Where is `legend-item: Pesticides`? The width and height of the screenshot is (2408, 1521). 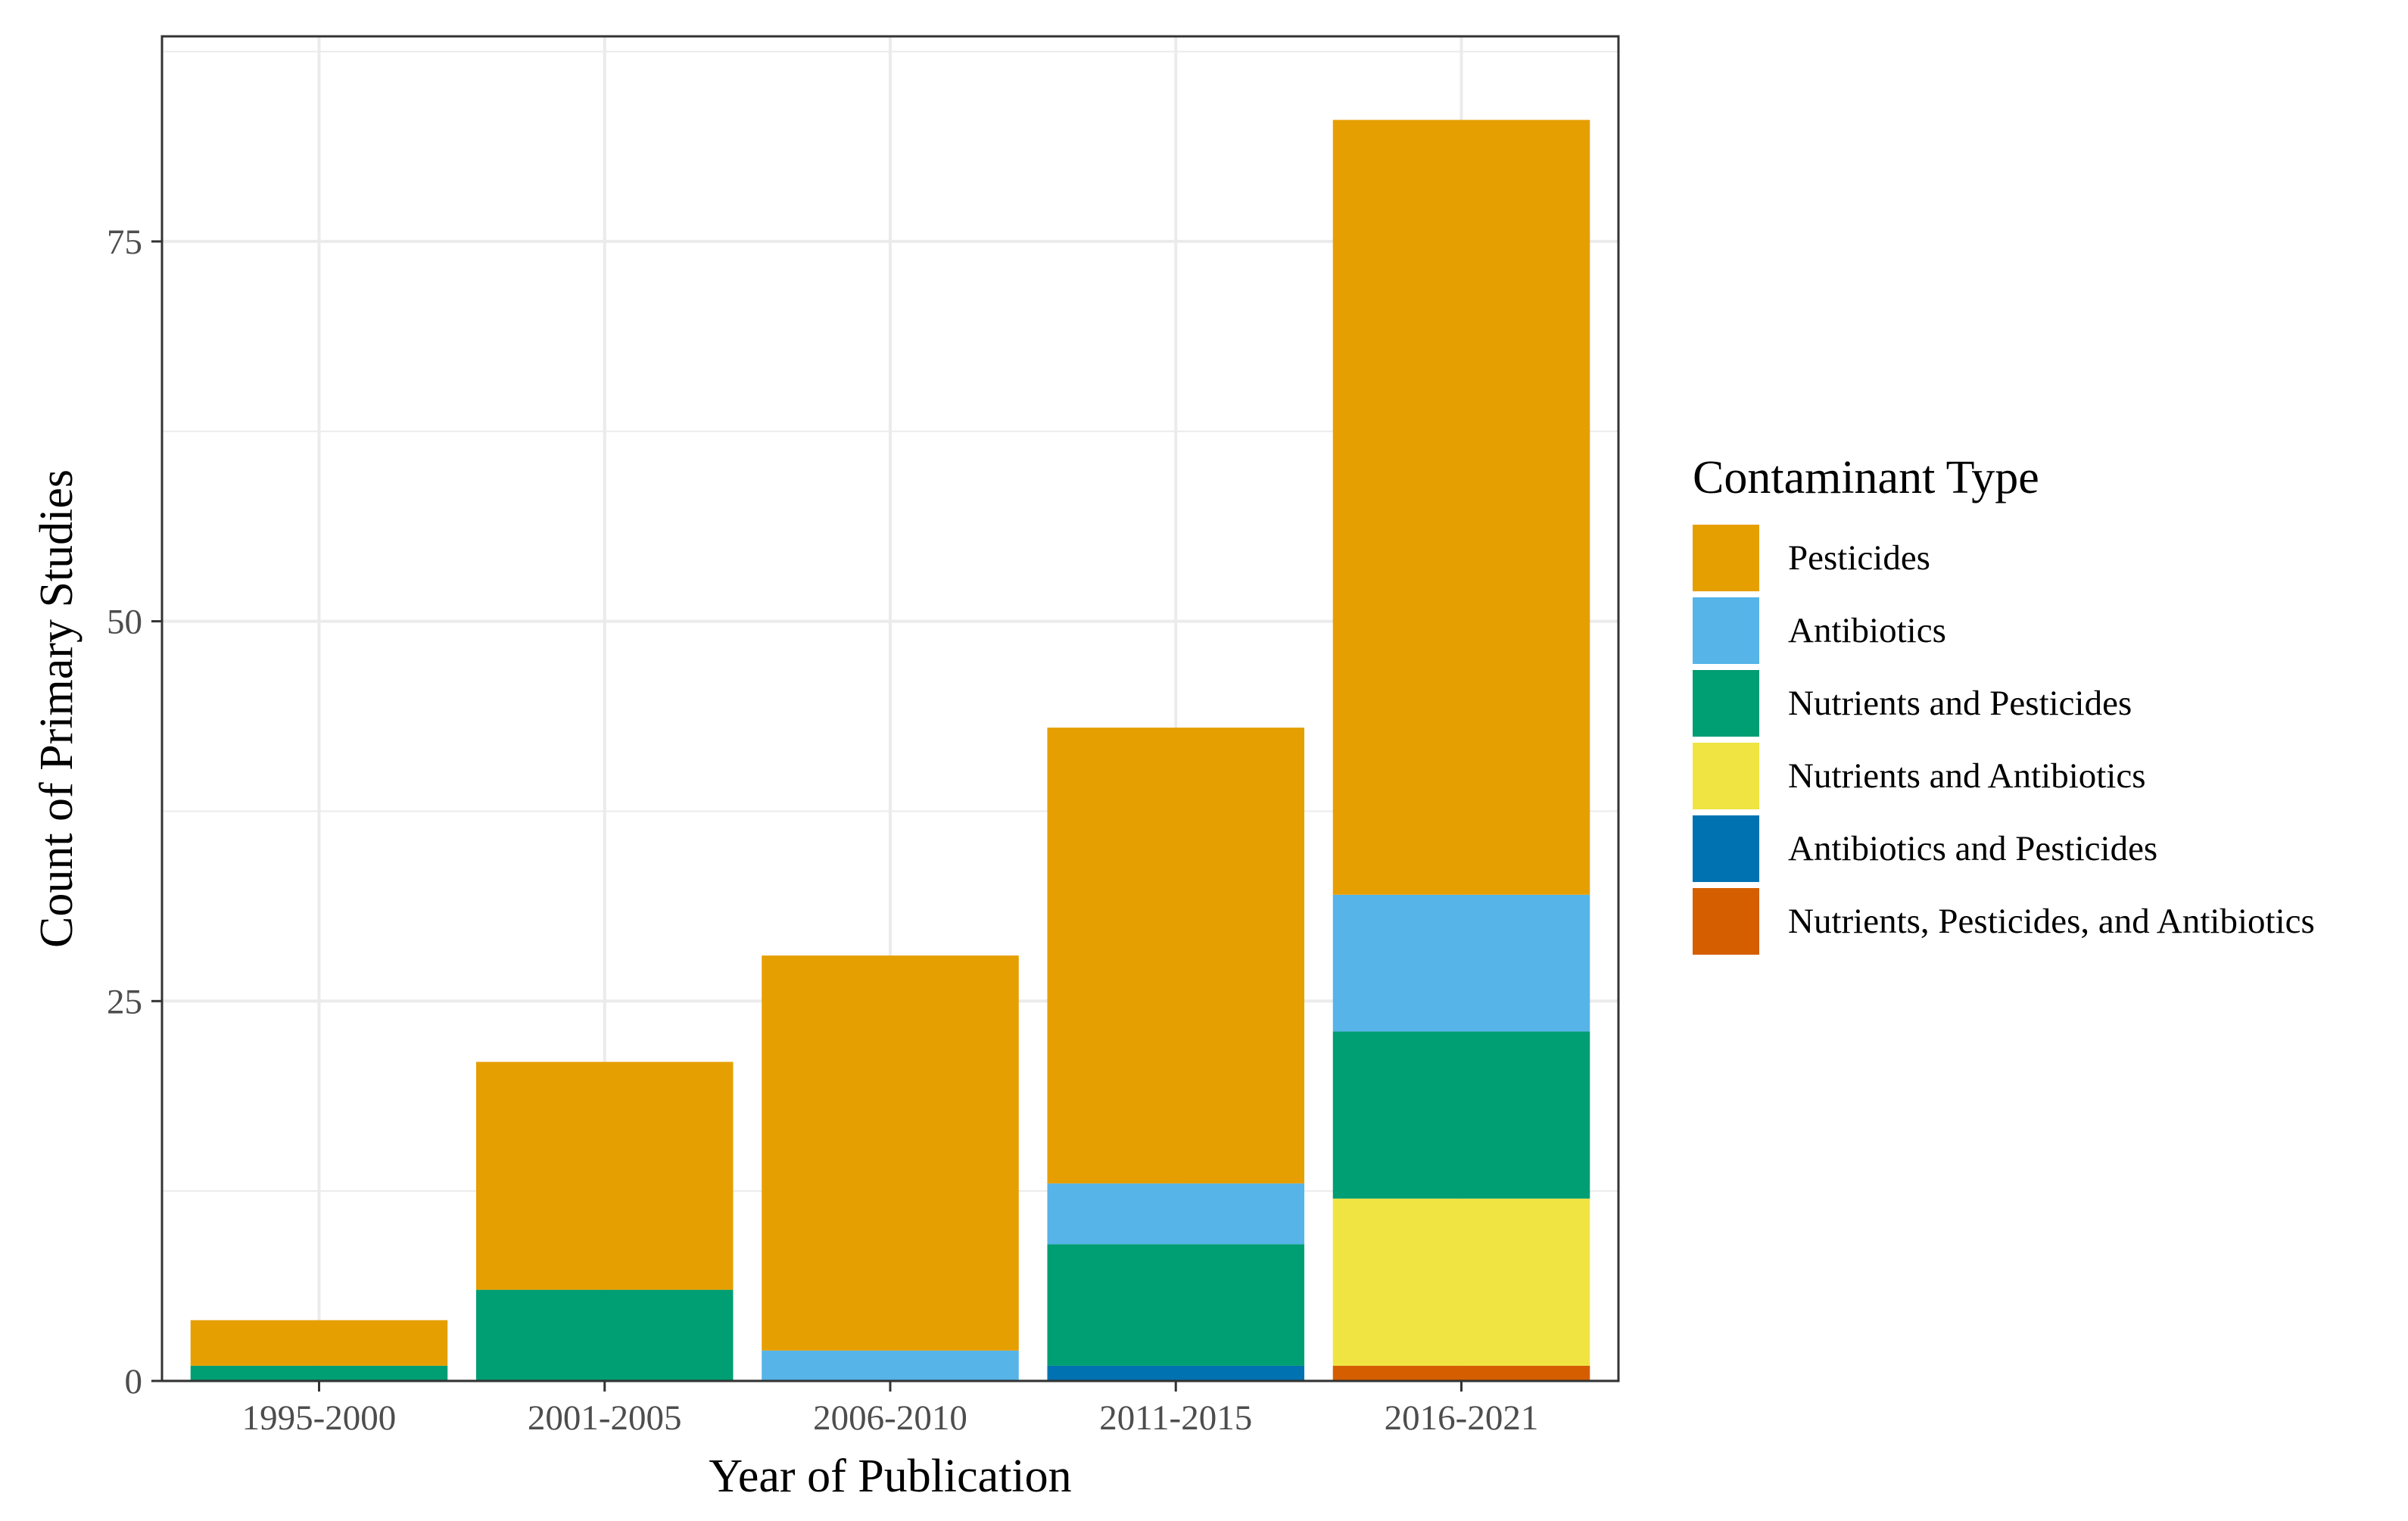 legend-item: Pesticides is located at coordinates (2004, 558).